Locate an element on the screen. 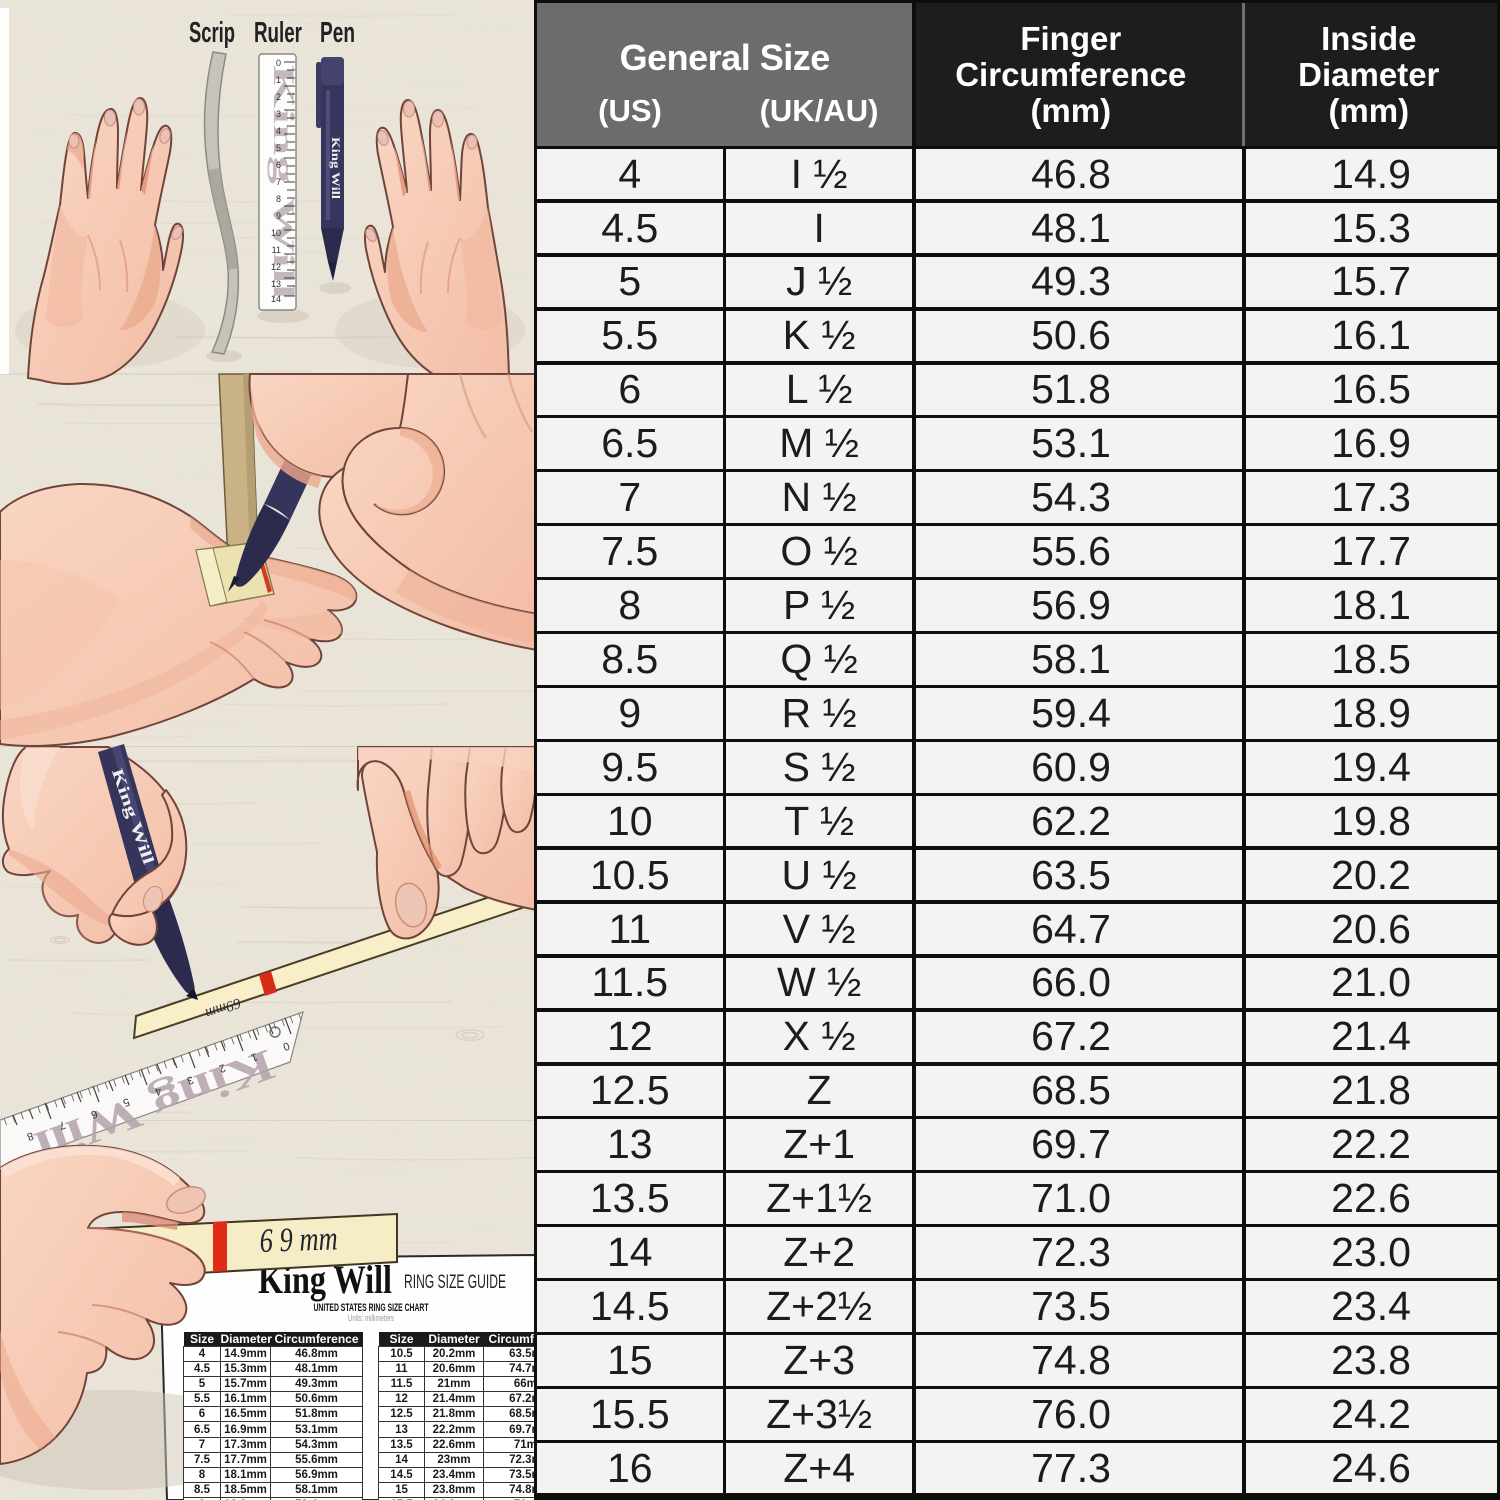  svg-text: 13 is located at coordinates (276, 284).